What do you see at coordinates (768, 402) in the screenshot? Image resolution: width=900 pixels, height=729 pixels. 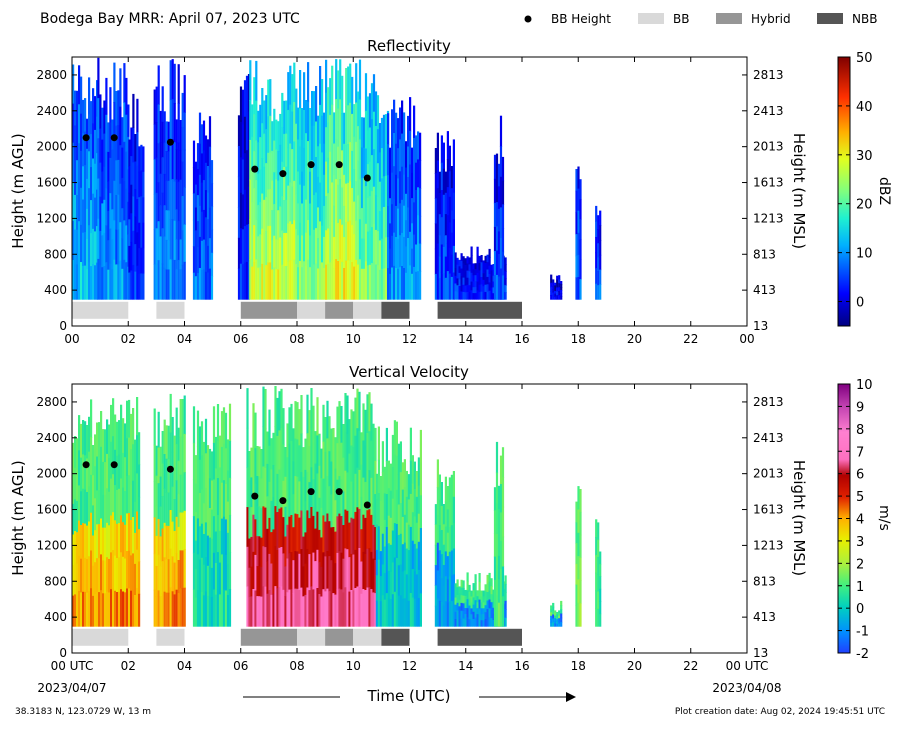 I see `y-tick-label-right: 2813` at bounding box center [768, 402].